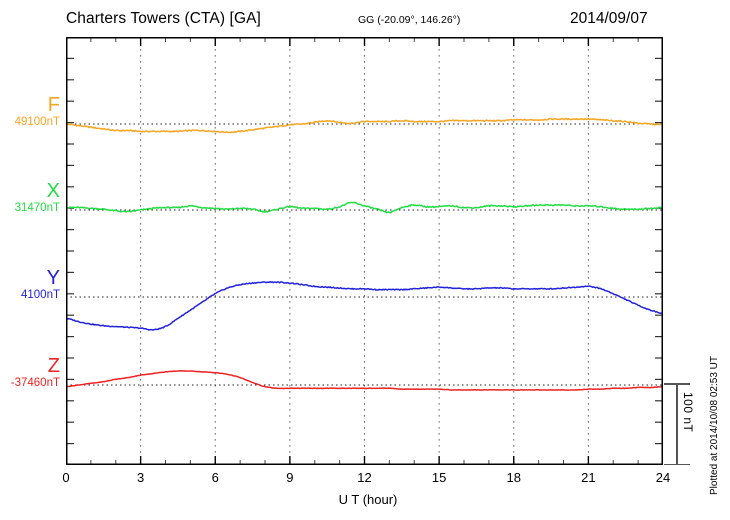  What do you see at coordinates (37, 208) in the screenshot?
I see `component-baseline-value: 31470nT` at bounding box center [37, 208].